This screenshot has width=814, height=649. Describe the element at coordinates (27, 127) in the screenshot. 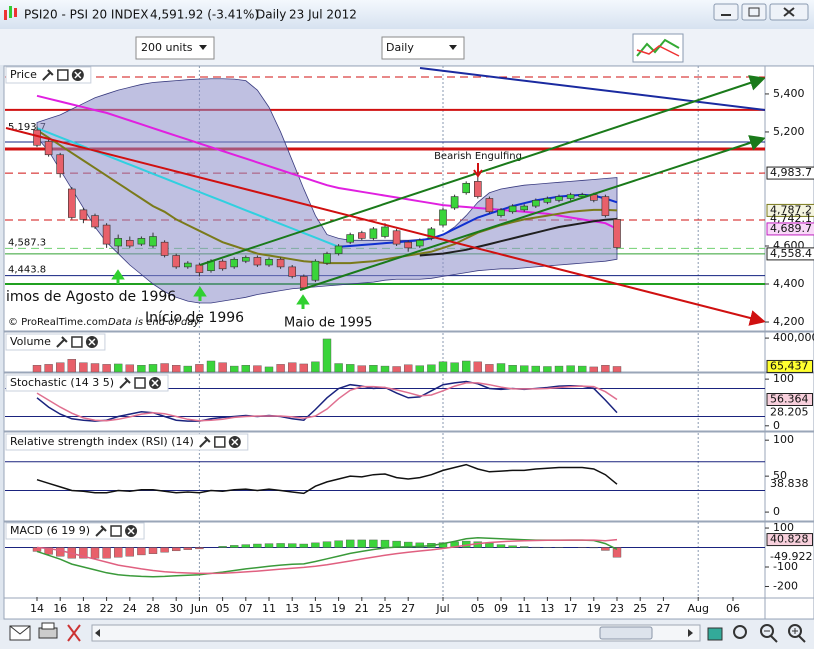

I see `level-label: 5,193.7` at that location.